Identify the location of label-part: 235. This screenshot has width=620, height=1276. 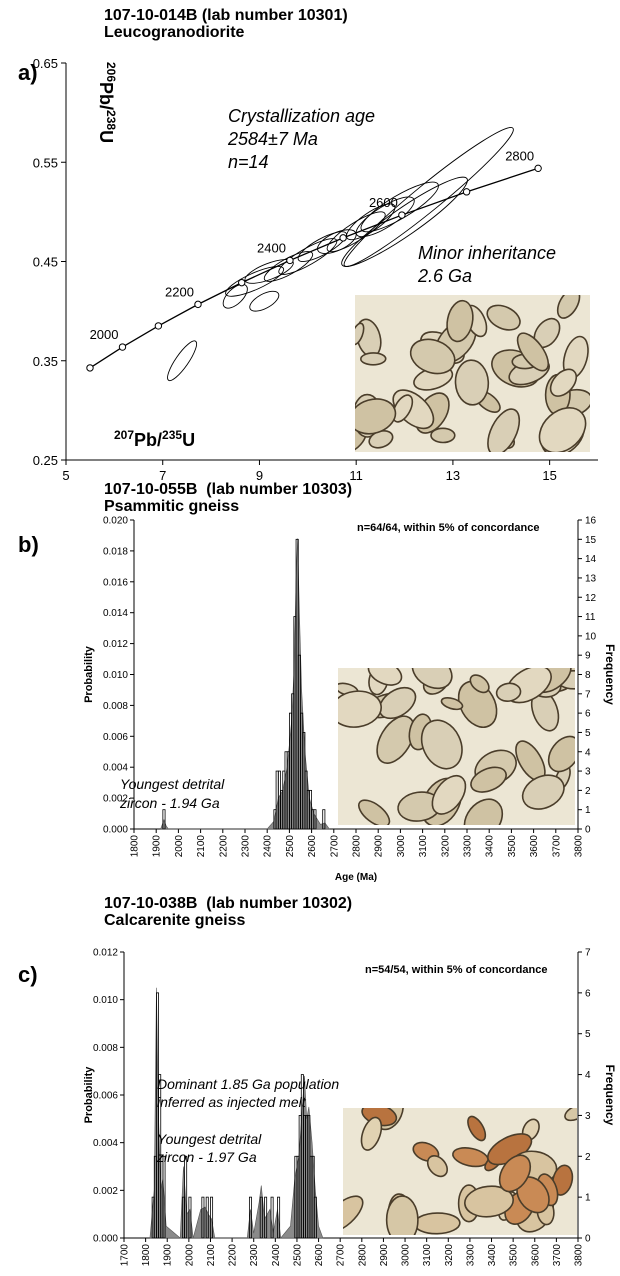
(172, 435).